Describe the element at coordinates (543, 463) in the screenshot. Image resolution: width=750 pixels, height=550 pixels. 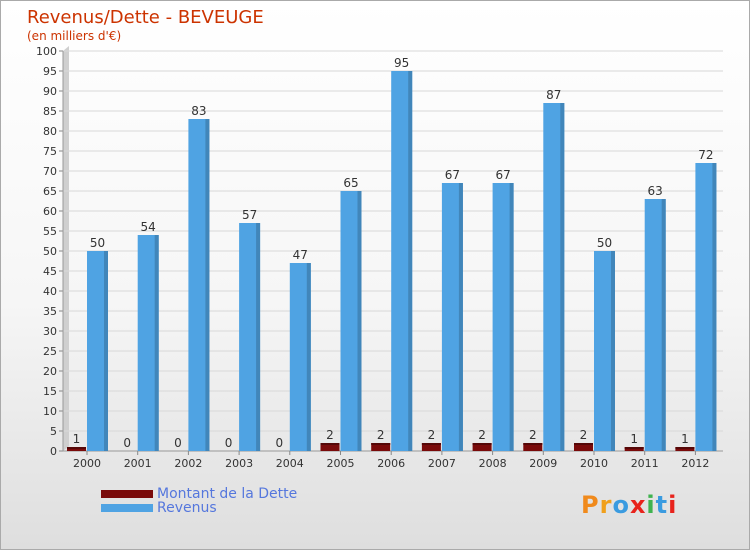
I see `x-tick-label: 2009` at that location.